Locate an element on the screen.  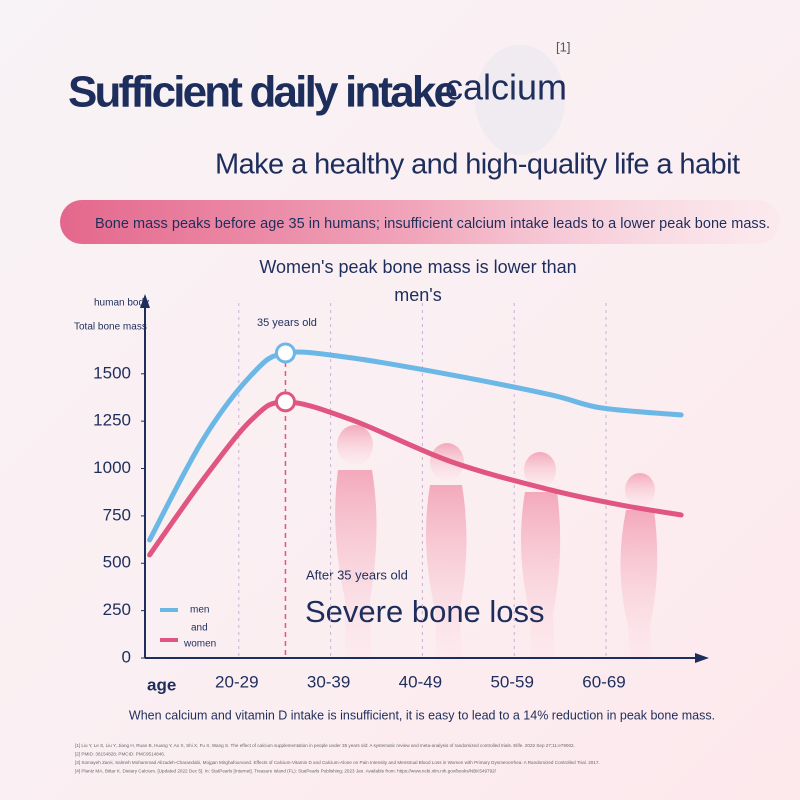
title: Sufficient daily intake is located at coordinates (263, 92).